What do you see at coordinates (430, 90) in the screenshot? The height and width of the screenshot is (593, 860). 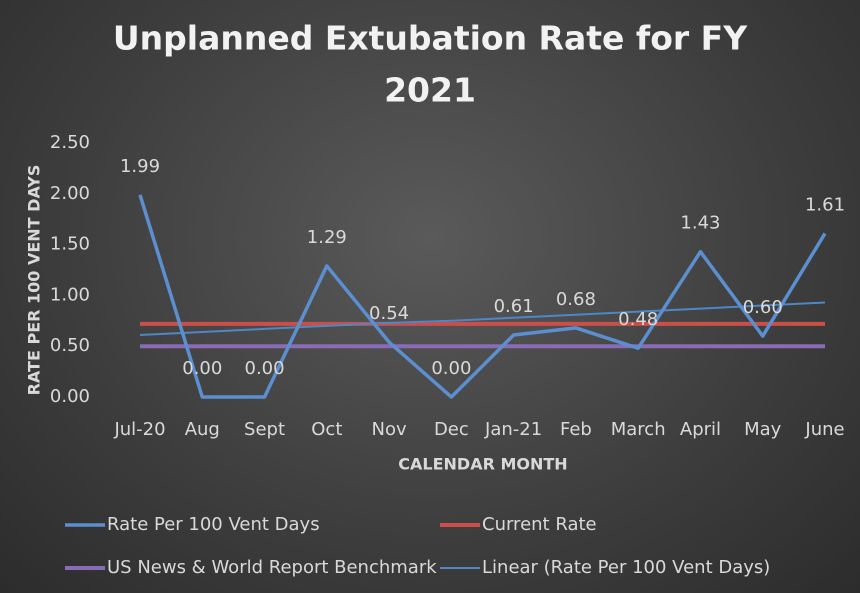 I see `chart-title: 2021` at bounding box center [430, 90].